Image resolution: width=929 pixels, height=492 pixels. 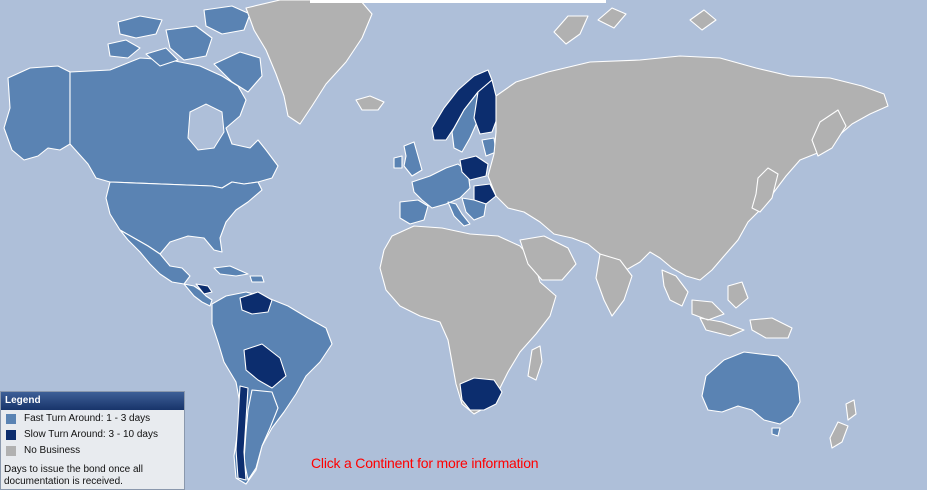 I want to click on region-western-europe, so click(x=441, y=186).